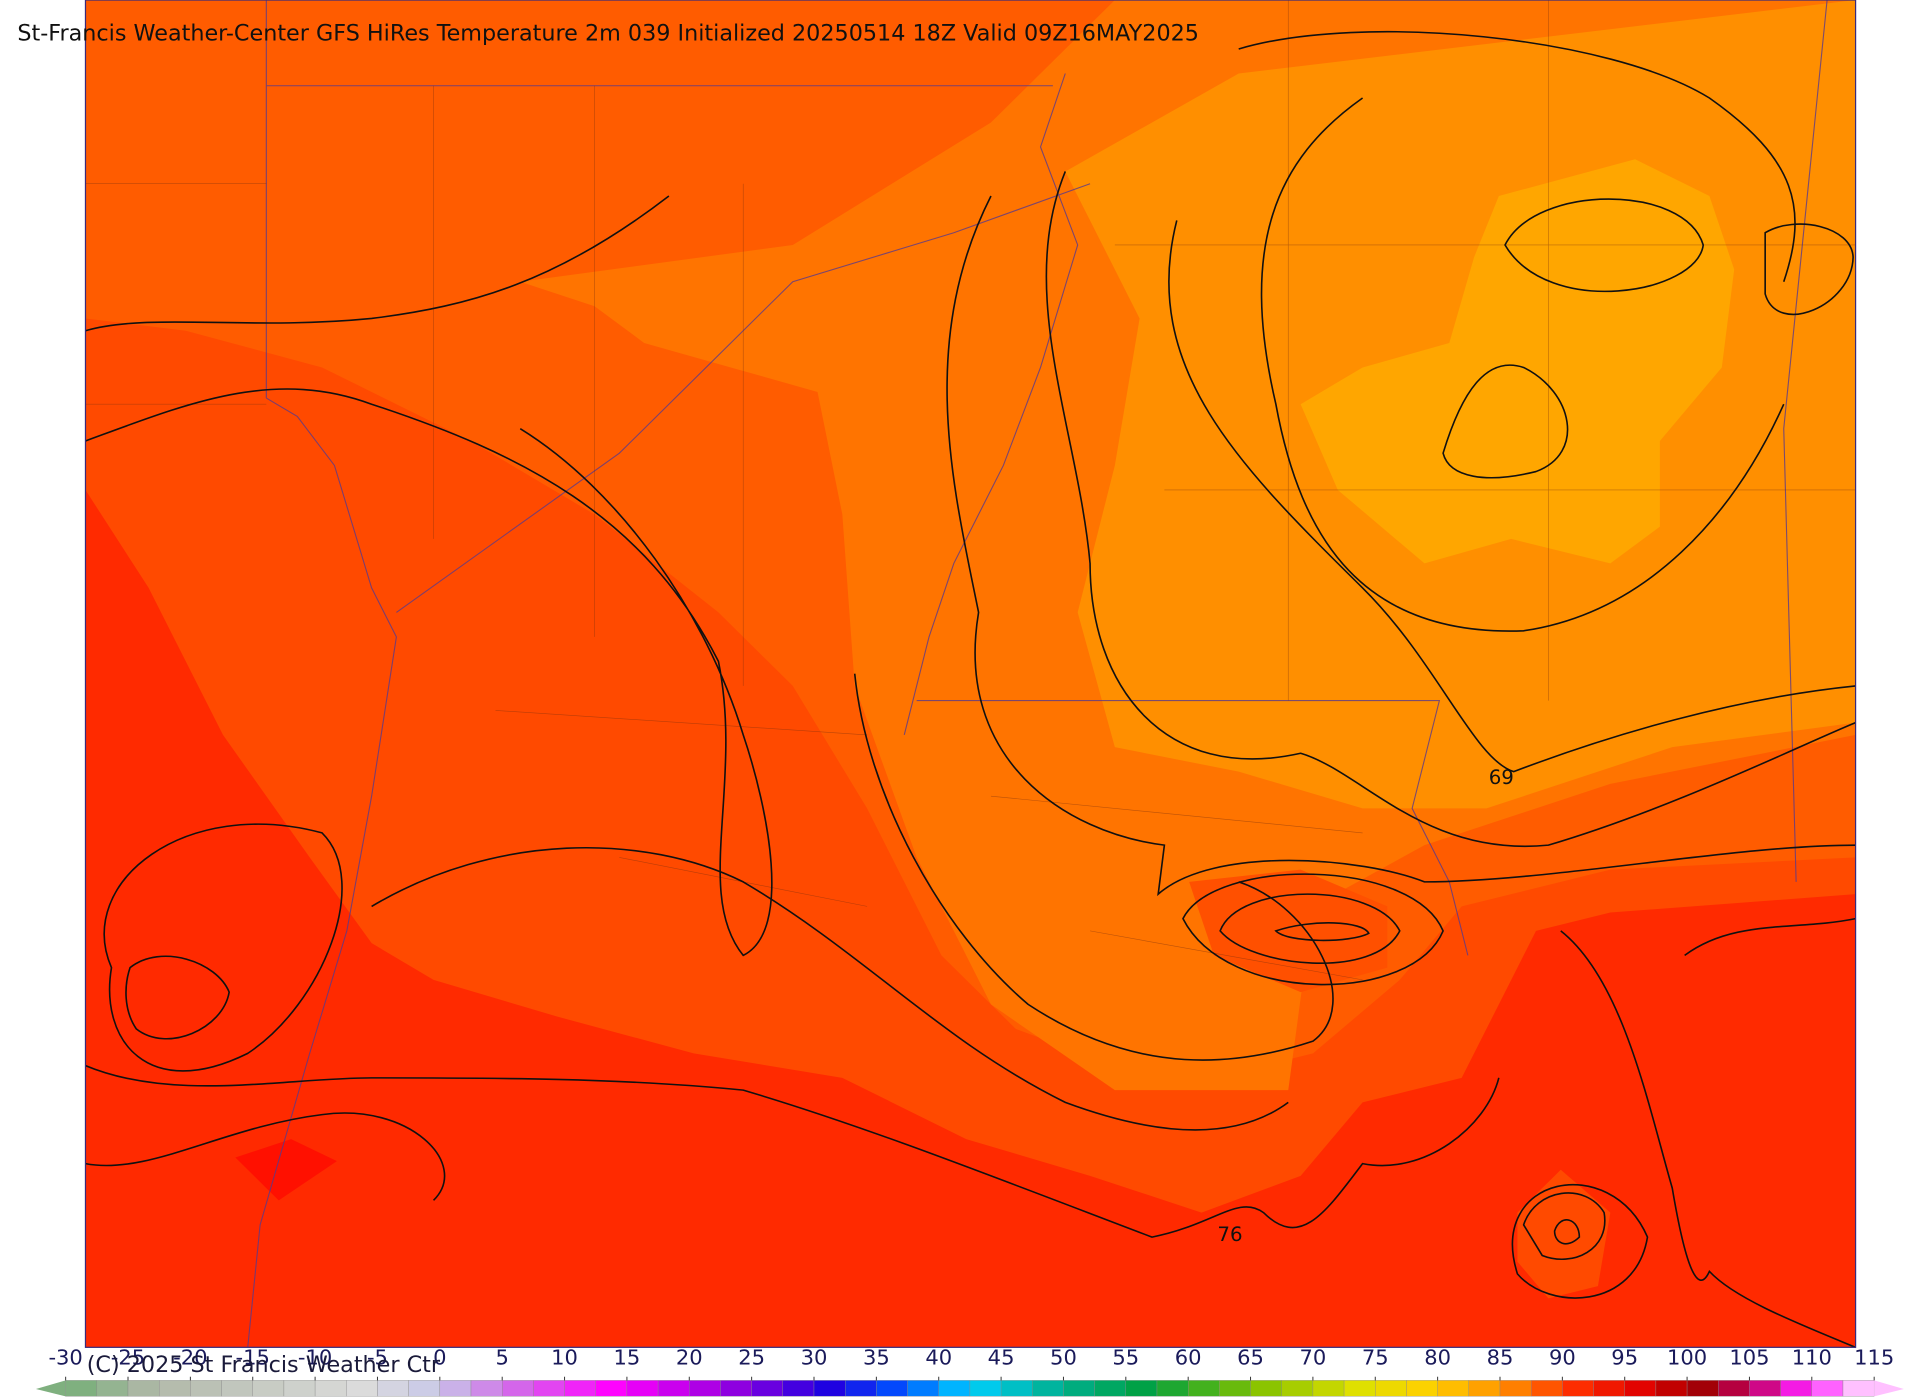 This screenshot has width=1920, height=1400. What do you see at coordinates (315, 1358) in the screenshot?
I see `colorbar-tick-label: -10` at bounding box center [315, 1358].